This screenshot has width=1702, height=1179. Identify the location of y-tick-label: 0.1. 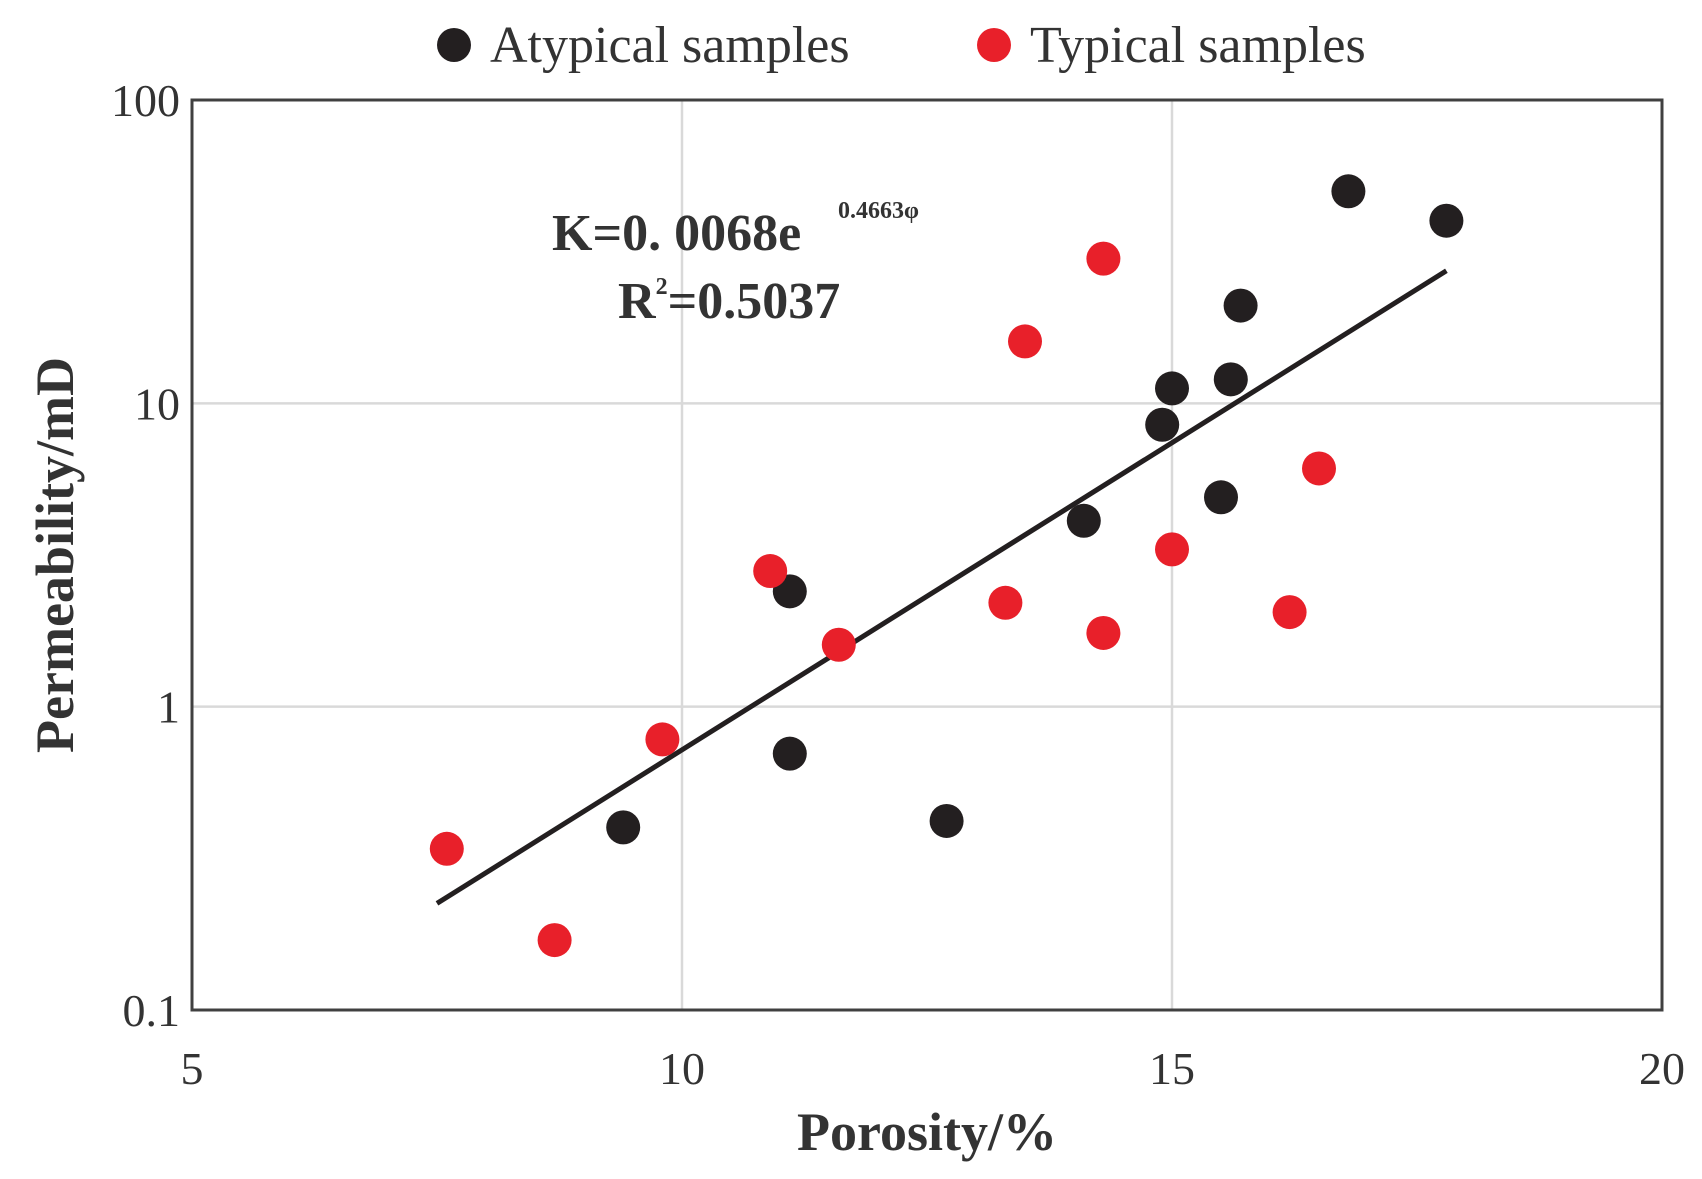
(152, 1010).